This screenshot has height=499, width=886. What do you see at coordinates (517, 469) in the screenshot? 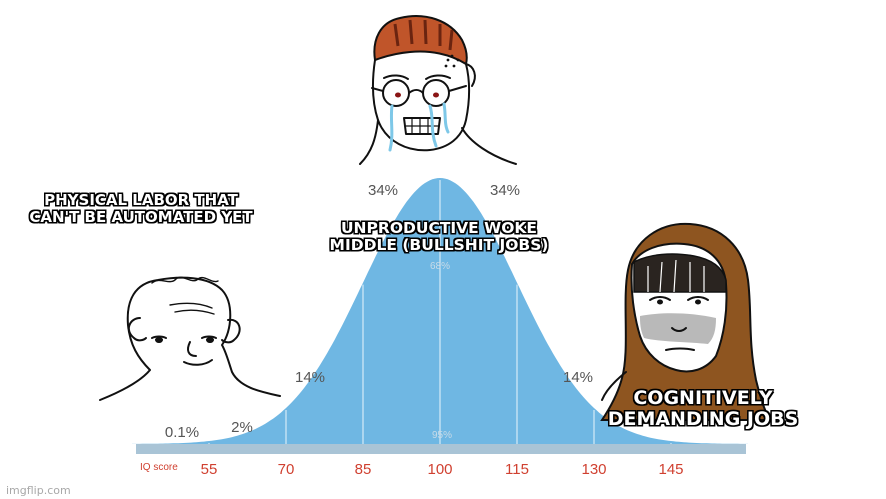
I see `x-tick-label: 115` at bounding box center [517, 469].